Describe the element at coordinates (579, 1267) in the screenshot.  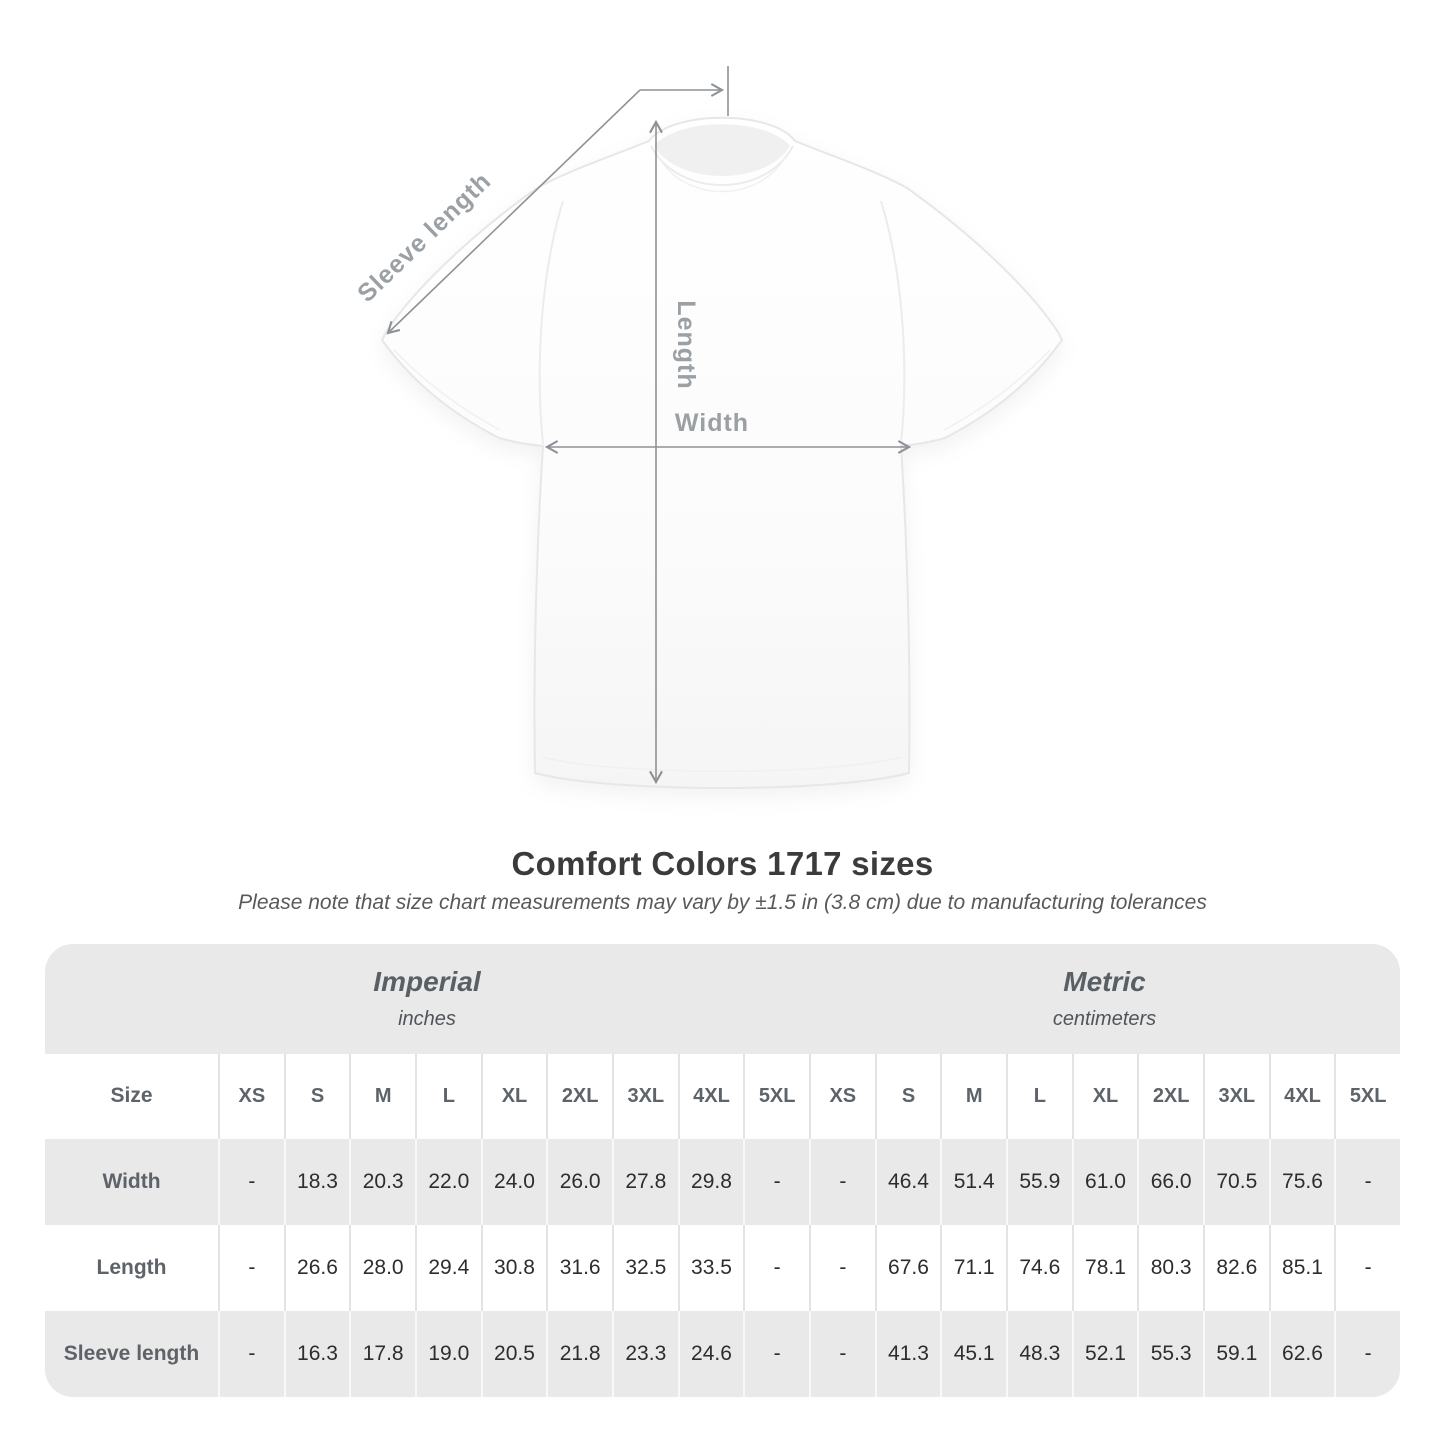
I see `table-cell: 31.6` at that location.